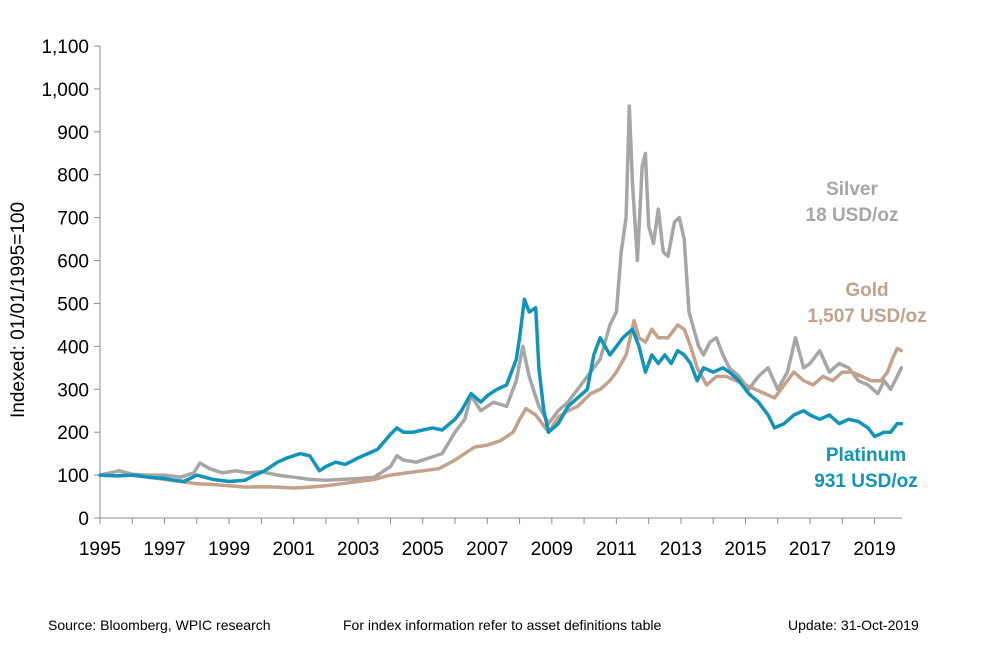 The height and width of the screenshot is (653, 1000). I want to click on x-tick-label: 2001, so click(294, 549).